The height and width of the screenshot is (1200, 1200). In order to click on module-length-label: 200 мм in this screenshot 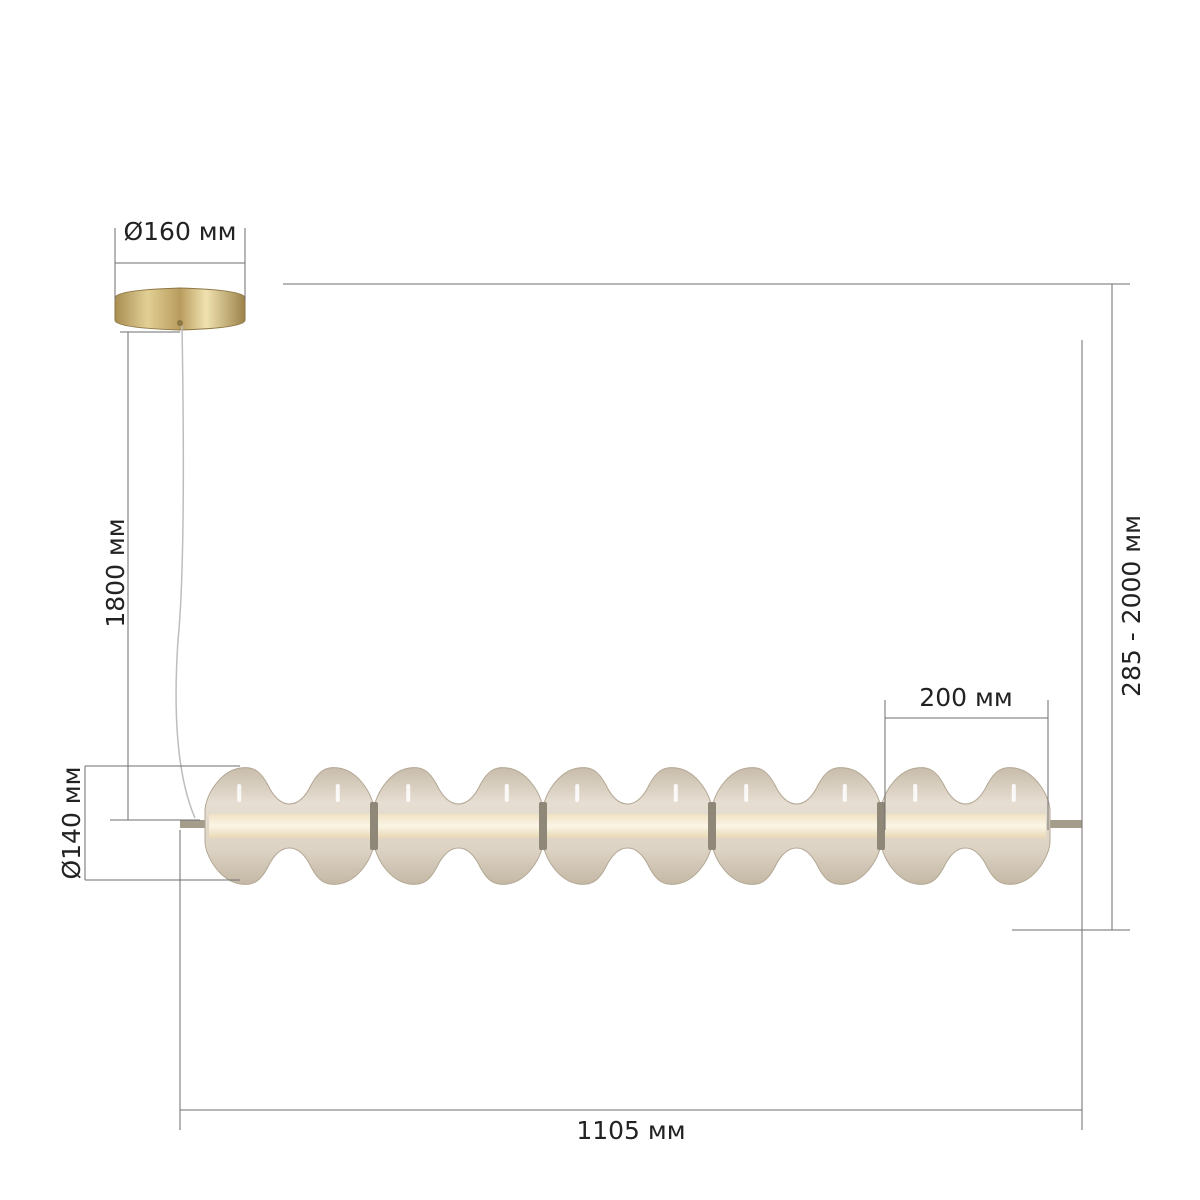, I will do `click(965, 697)`.